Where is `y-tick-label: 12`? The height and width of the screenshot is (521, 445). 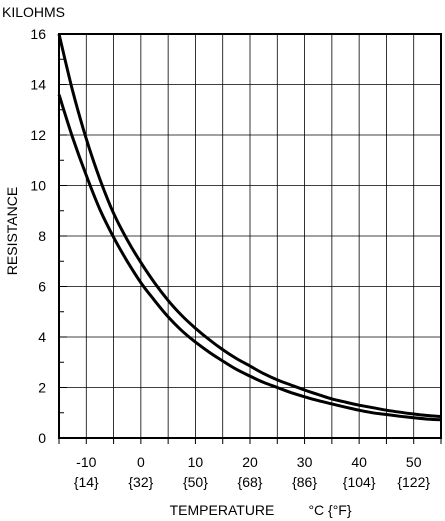
y-tick-label: 12 is located at coordinates (38, 135).